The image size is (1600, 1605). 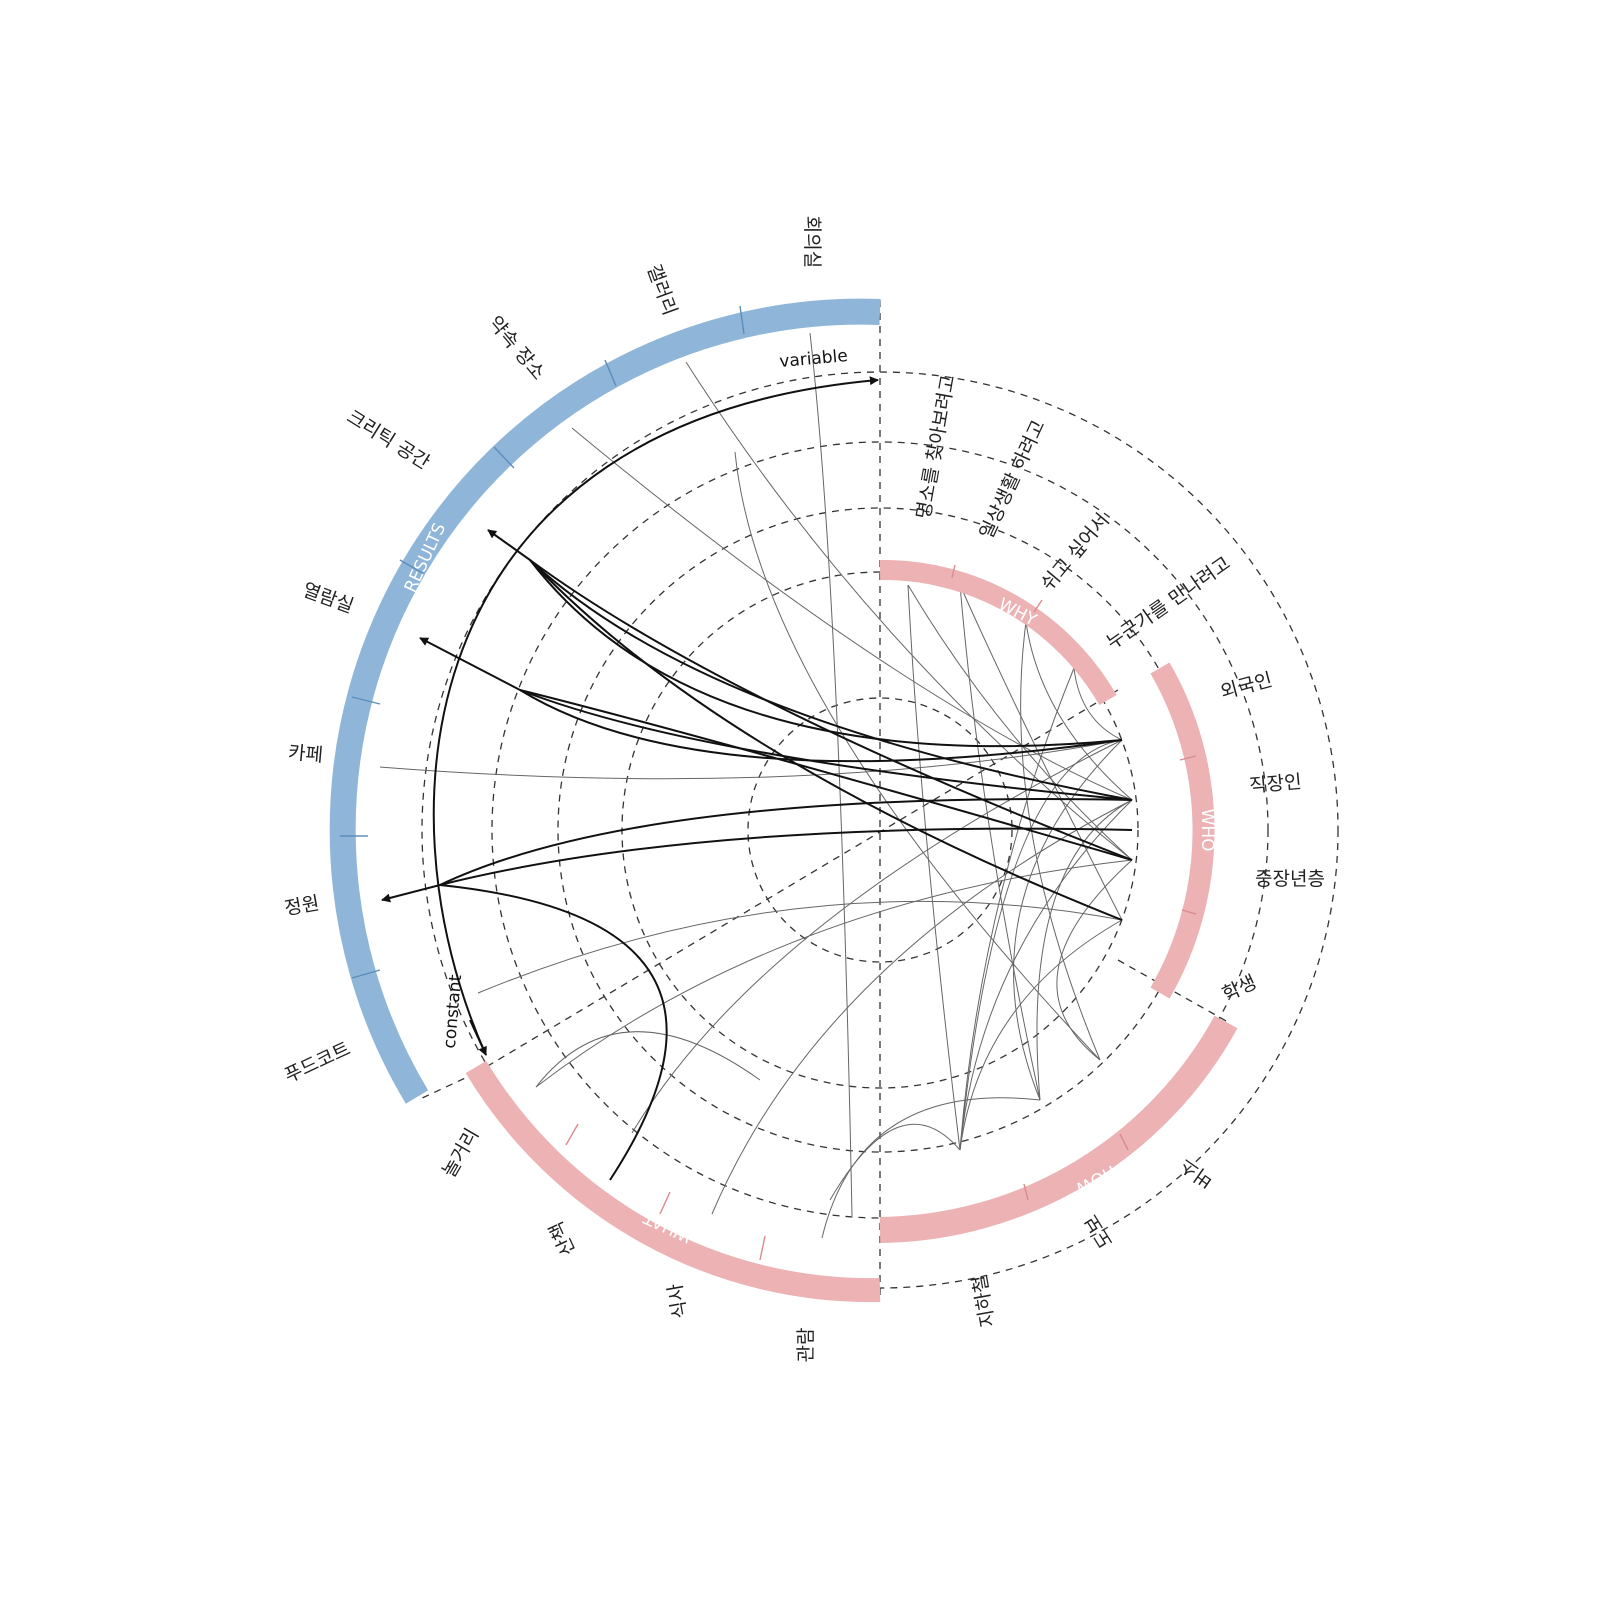 I want to click on how-item-label: 지하철, so click(x=984, y=1300).